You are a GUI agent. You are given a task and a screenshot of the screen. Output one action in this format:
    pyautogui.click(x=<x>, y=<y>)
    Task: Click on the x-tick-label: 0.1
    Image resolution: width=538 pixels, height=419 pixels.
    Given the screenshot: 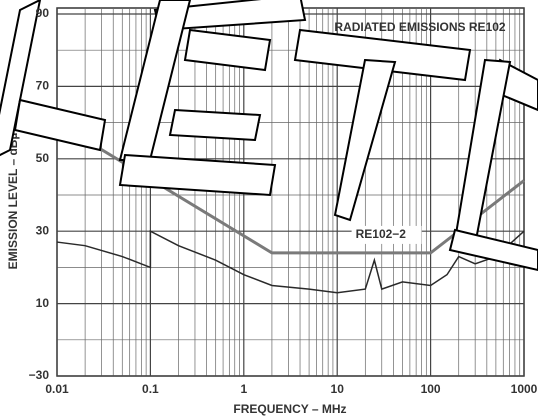 What is the action you would take?
    pyautogui.click(x=150, y=389)
    